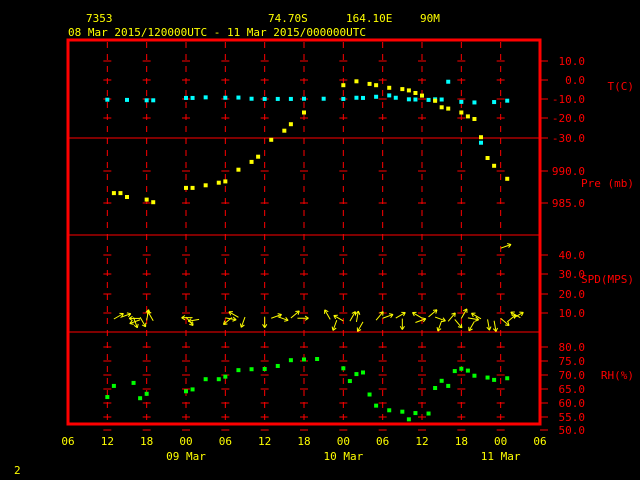  What do you see at coordinates (568, 99) in the screenshot?
I see `y-tick-label: -10.0` at bounding box center [568, 99].